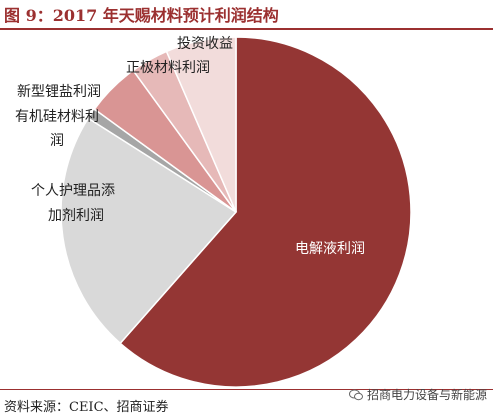  Describe the element at coordinates (426, 395) in the screenshot. I see `watermark-text: 招商电力设备与新能源` at that location.